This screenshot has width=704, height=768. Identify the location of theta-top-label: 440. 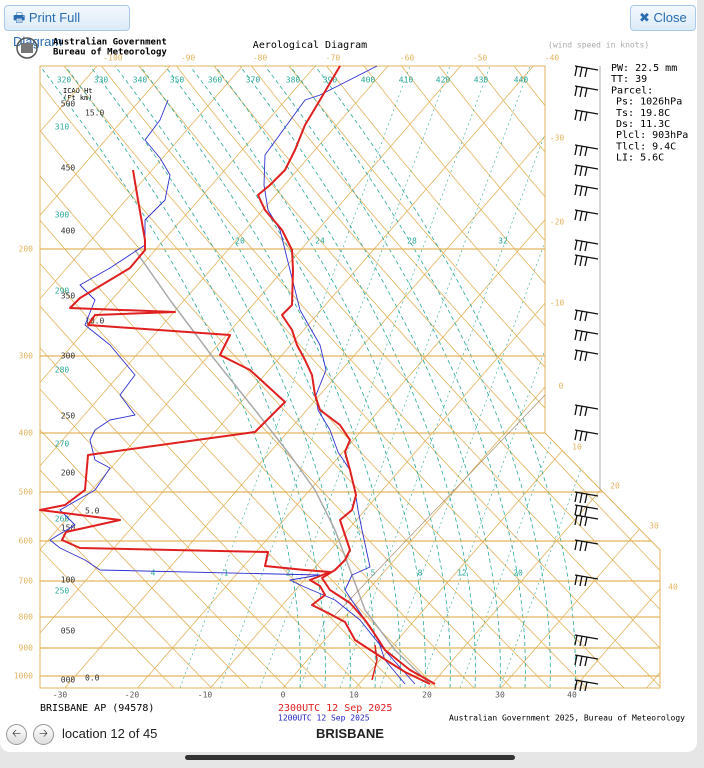
(521, 80).